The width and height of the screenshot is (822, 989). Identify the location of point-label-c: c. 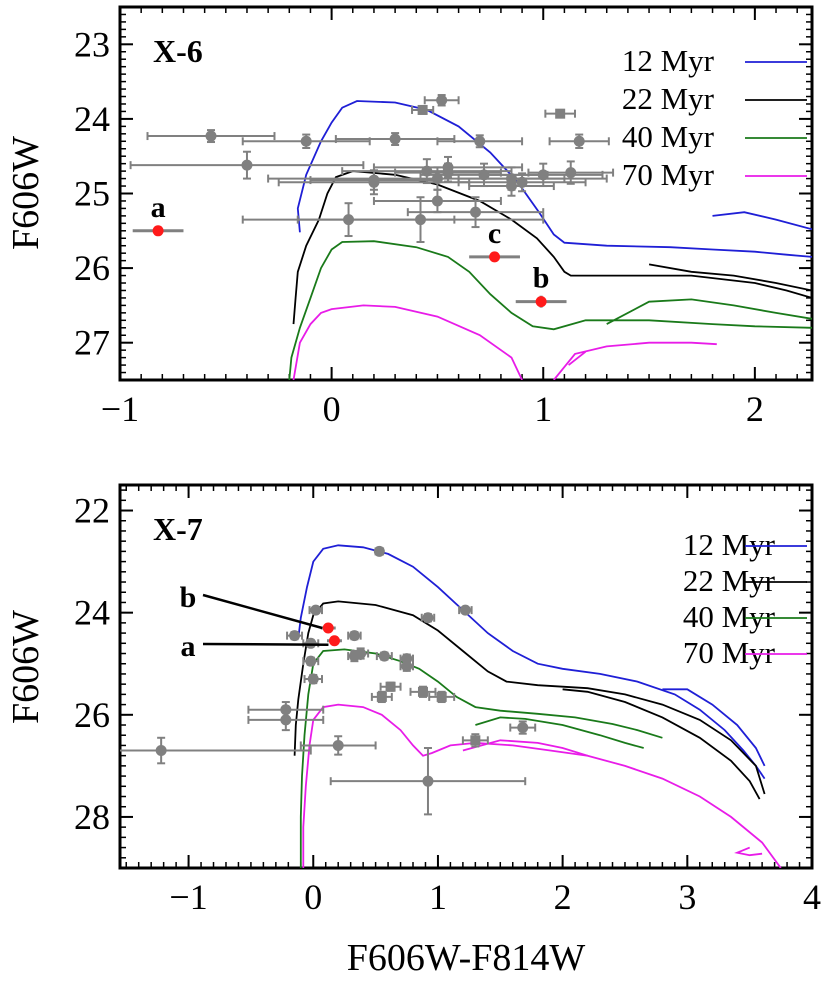
(494, 233).